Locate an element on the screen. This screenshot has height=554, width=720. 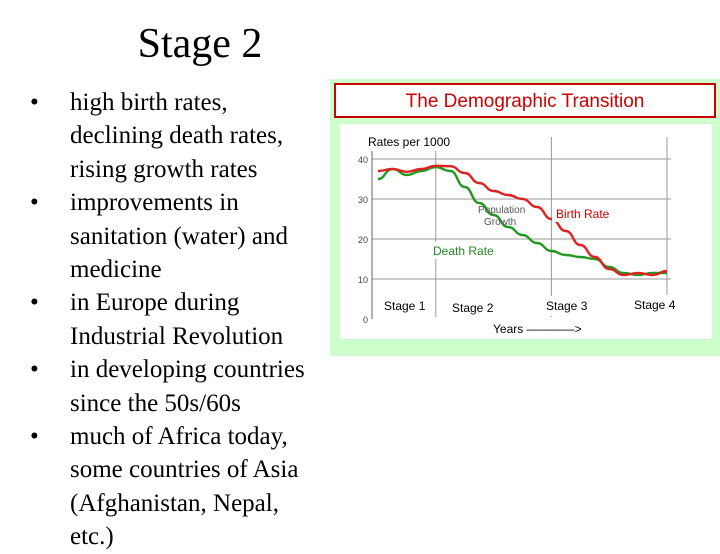
annotation-population-growth-2: Growth is located at coordinates (500, 222).